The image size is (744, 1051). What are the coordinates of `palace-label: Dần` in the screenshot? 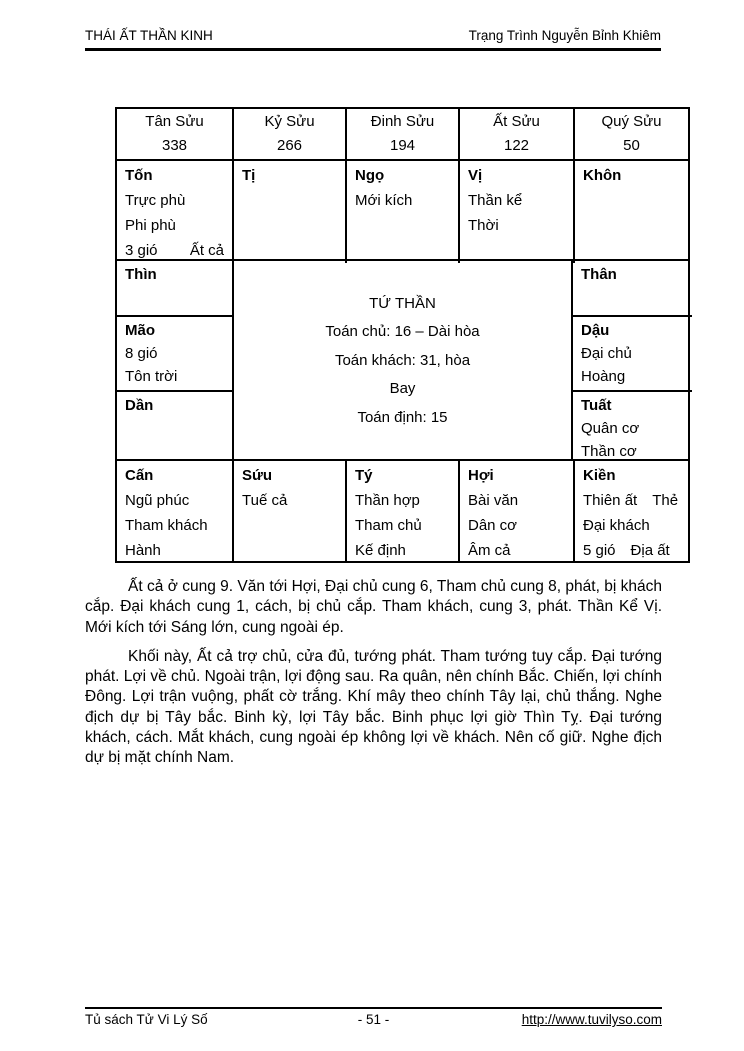 It's located at (139, 405).